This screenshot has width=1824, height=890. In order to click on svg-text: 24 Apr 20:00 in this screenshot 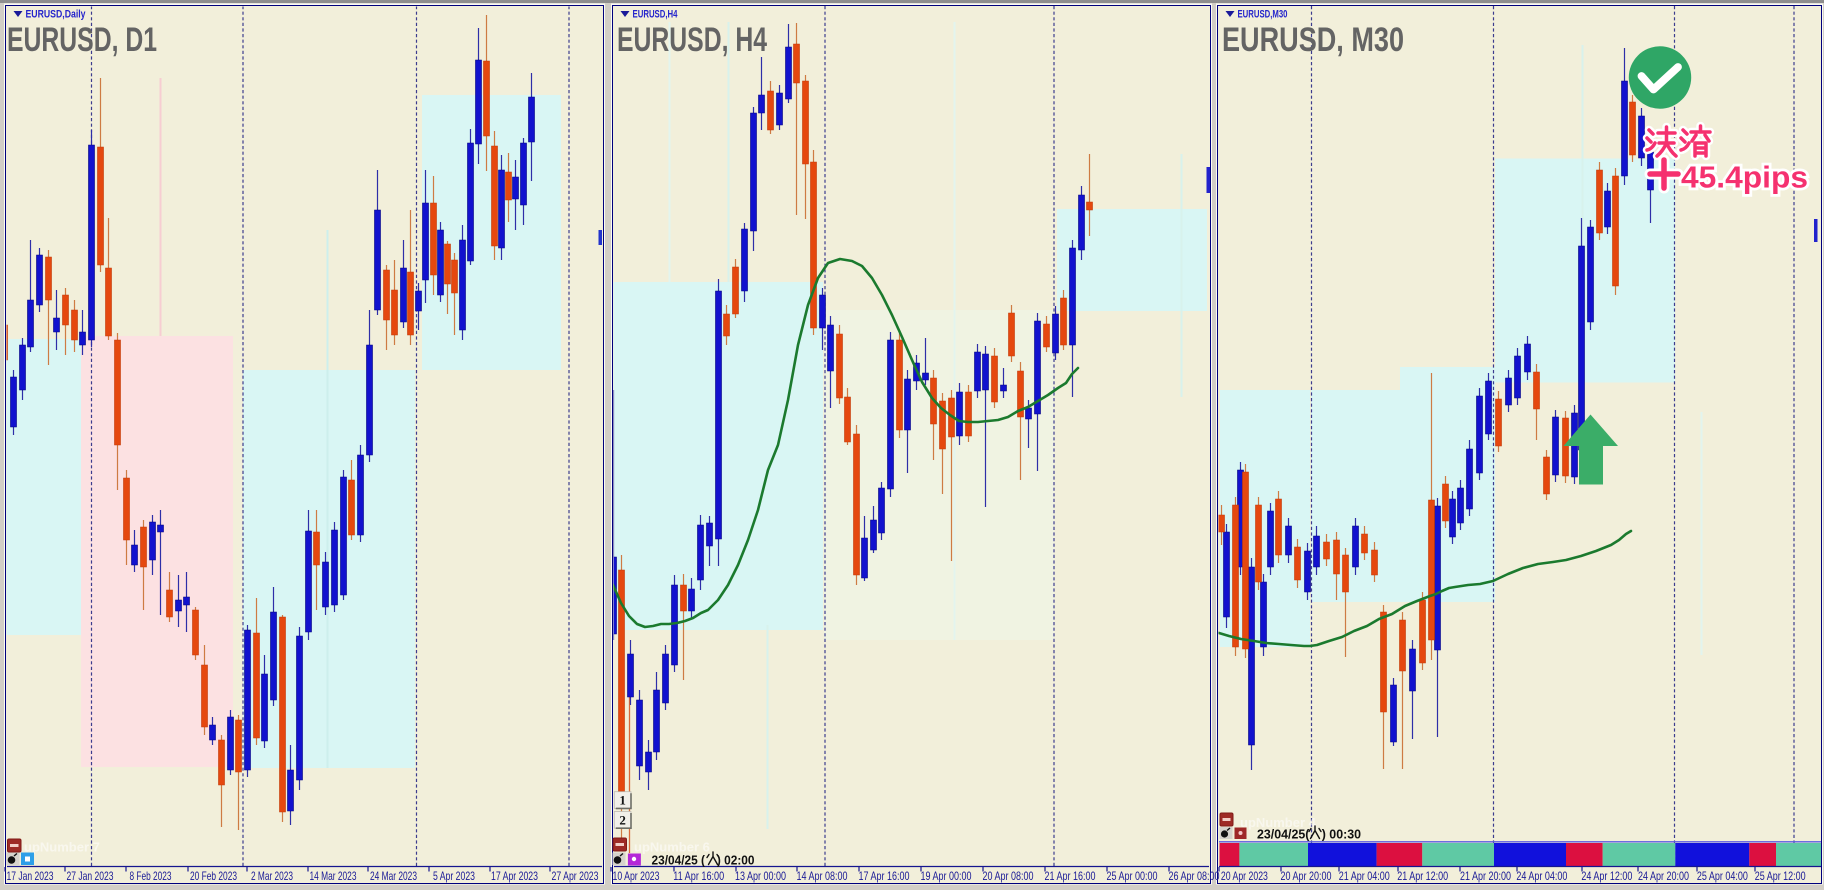, I will do `click(1663, 876)`.